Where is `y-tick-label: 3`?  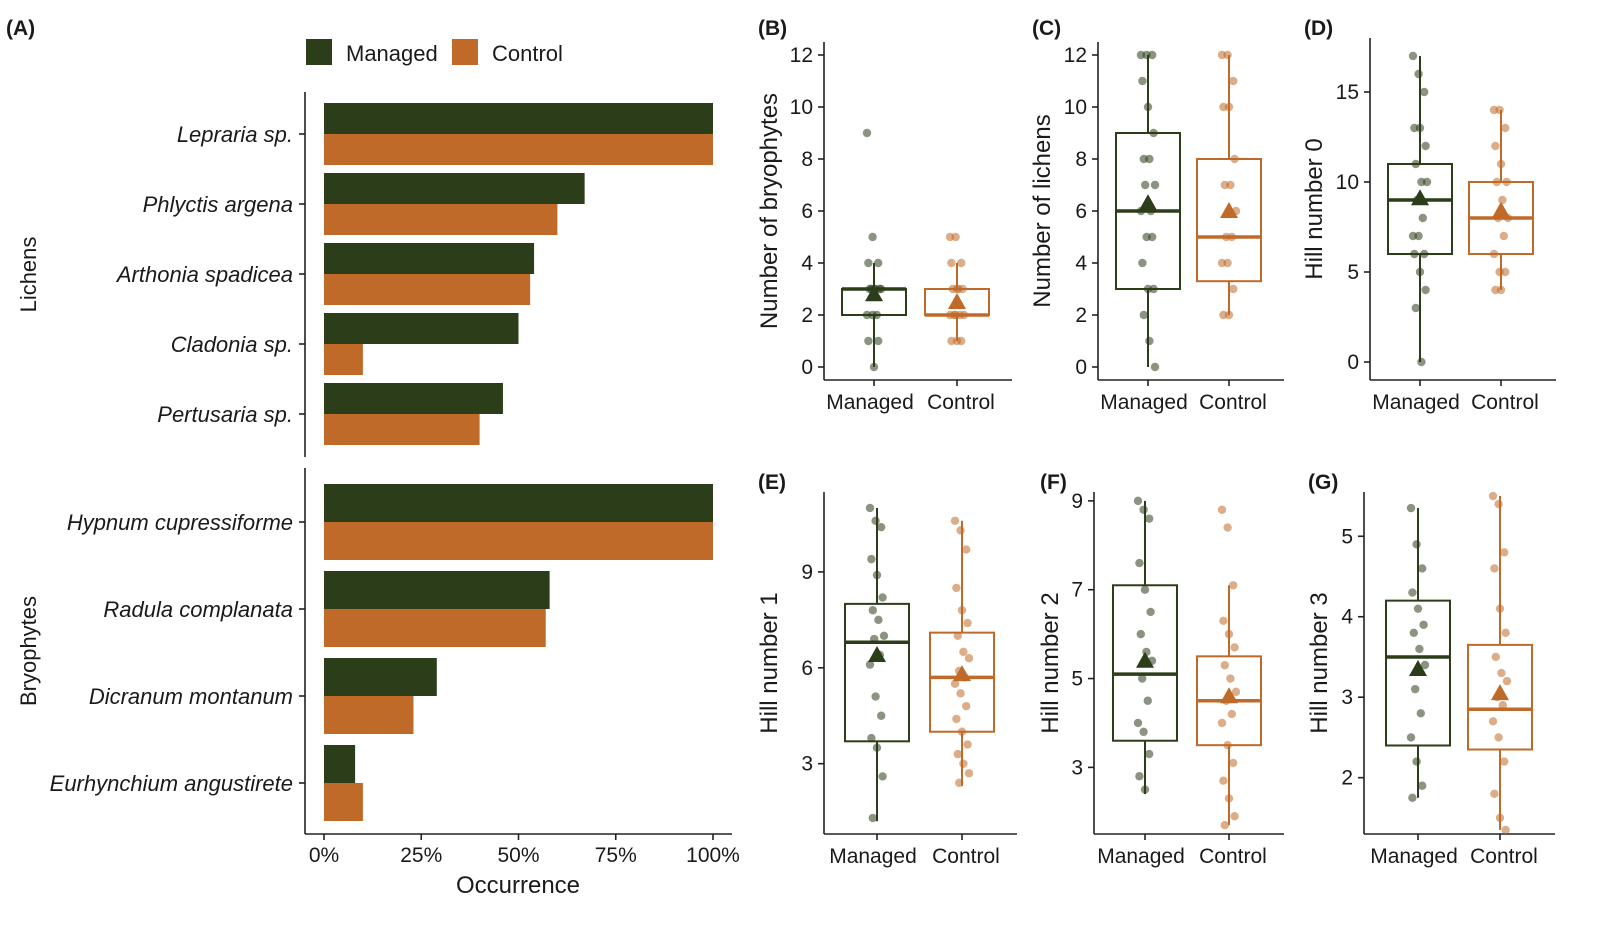
y-tick-label: 3 is located at coordinates (1077, 767).